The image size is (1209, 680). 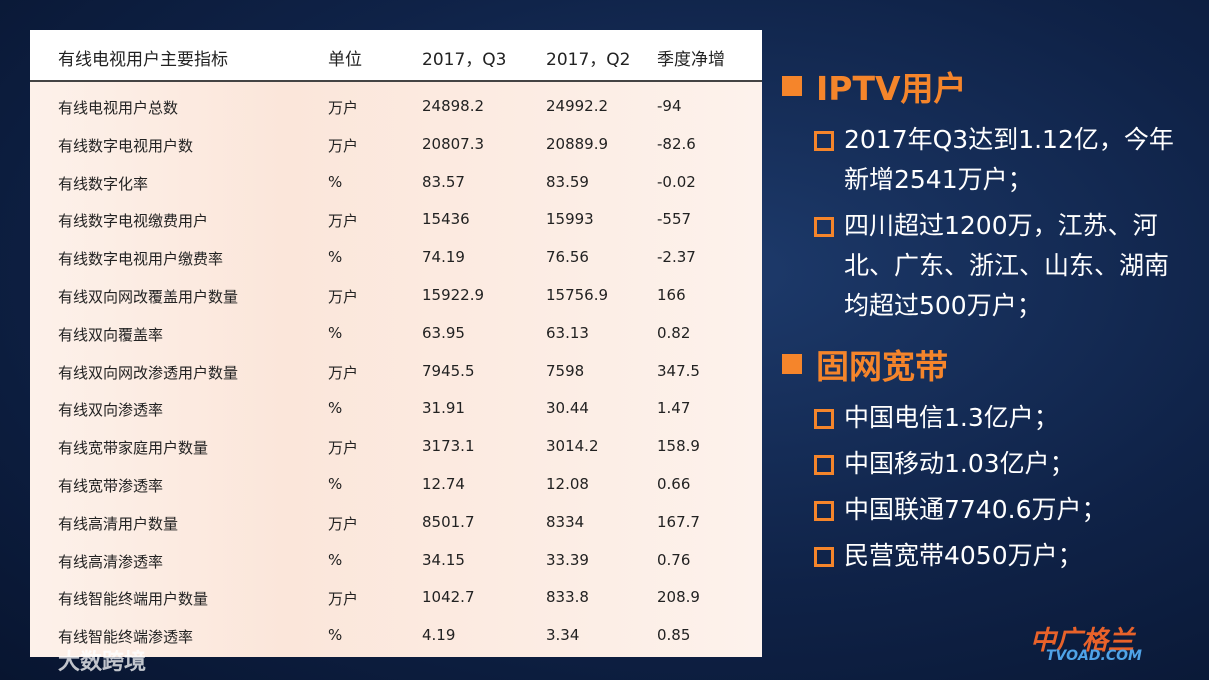 I want to click on table-cell: 3014.2, so click(x=572, y=446).